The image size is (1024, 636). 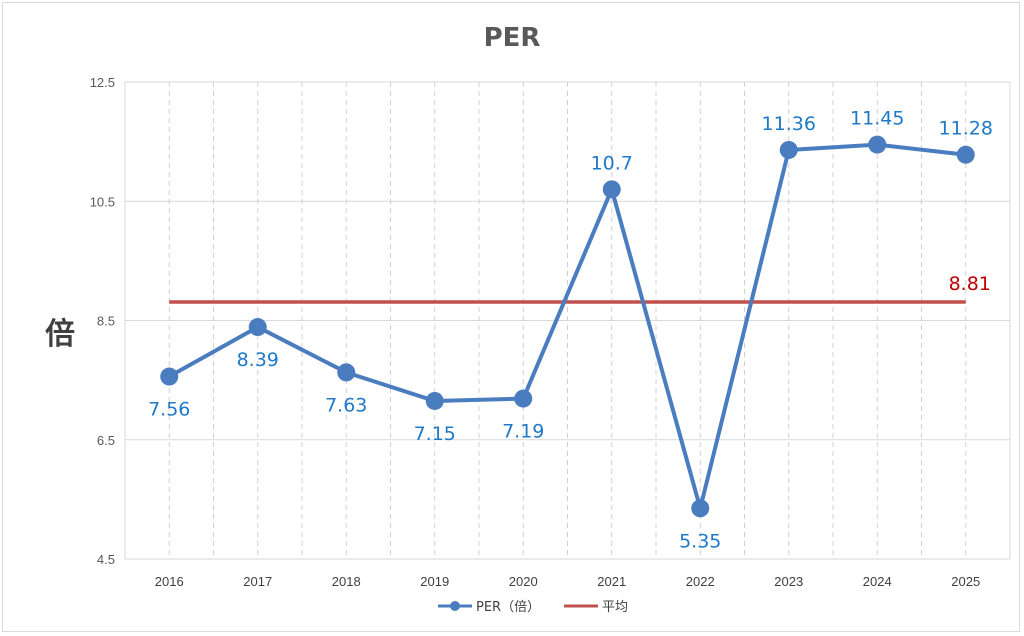 What do you see at coordinates (512, 38) in the screenshot?
I see `chart-title: PER` at bounding box center [512, 38].